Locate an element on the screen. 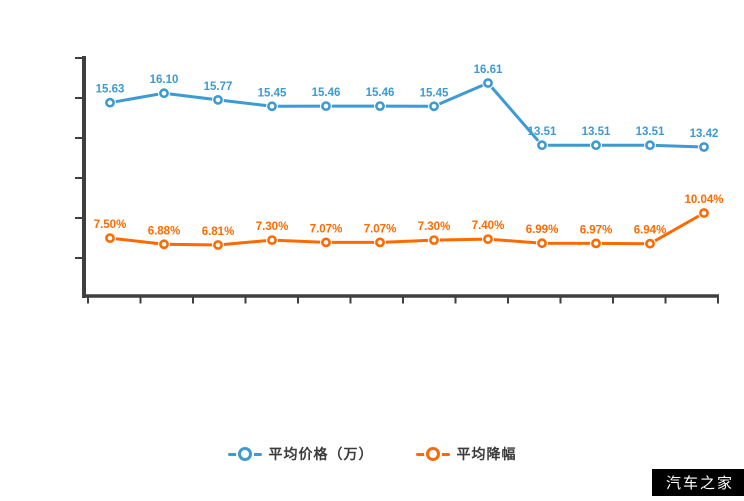 This screenshot has width=744, height=501. series-line-blue is located at coordinates (407, 115).